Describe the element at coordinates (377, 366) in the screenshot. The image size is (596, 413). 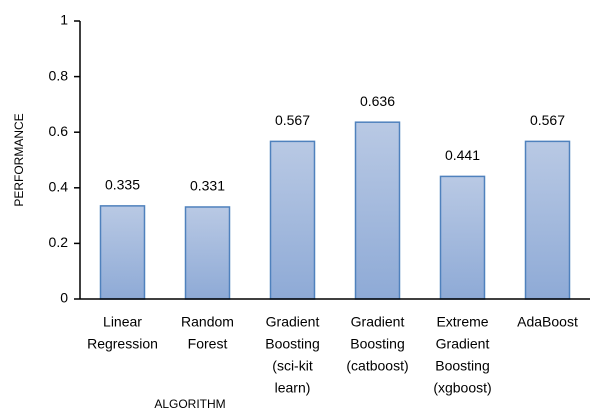
I see `x-tick-label: (catboost)` at that location.